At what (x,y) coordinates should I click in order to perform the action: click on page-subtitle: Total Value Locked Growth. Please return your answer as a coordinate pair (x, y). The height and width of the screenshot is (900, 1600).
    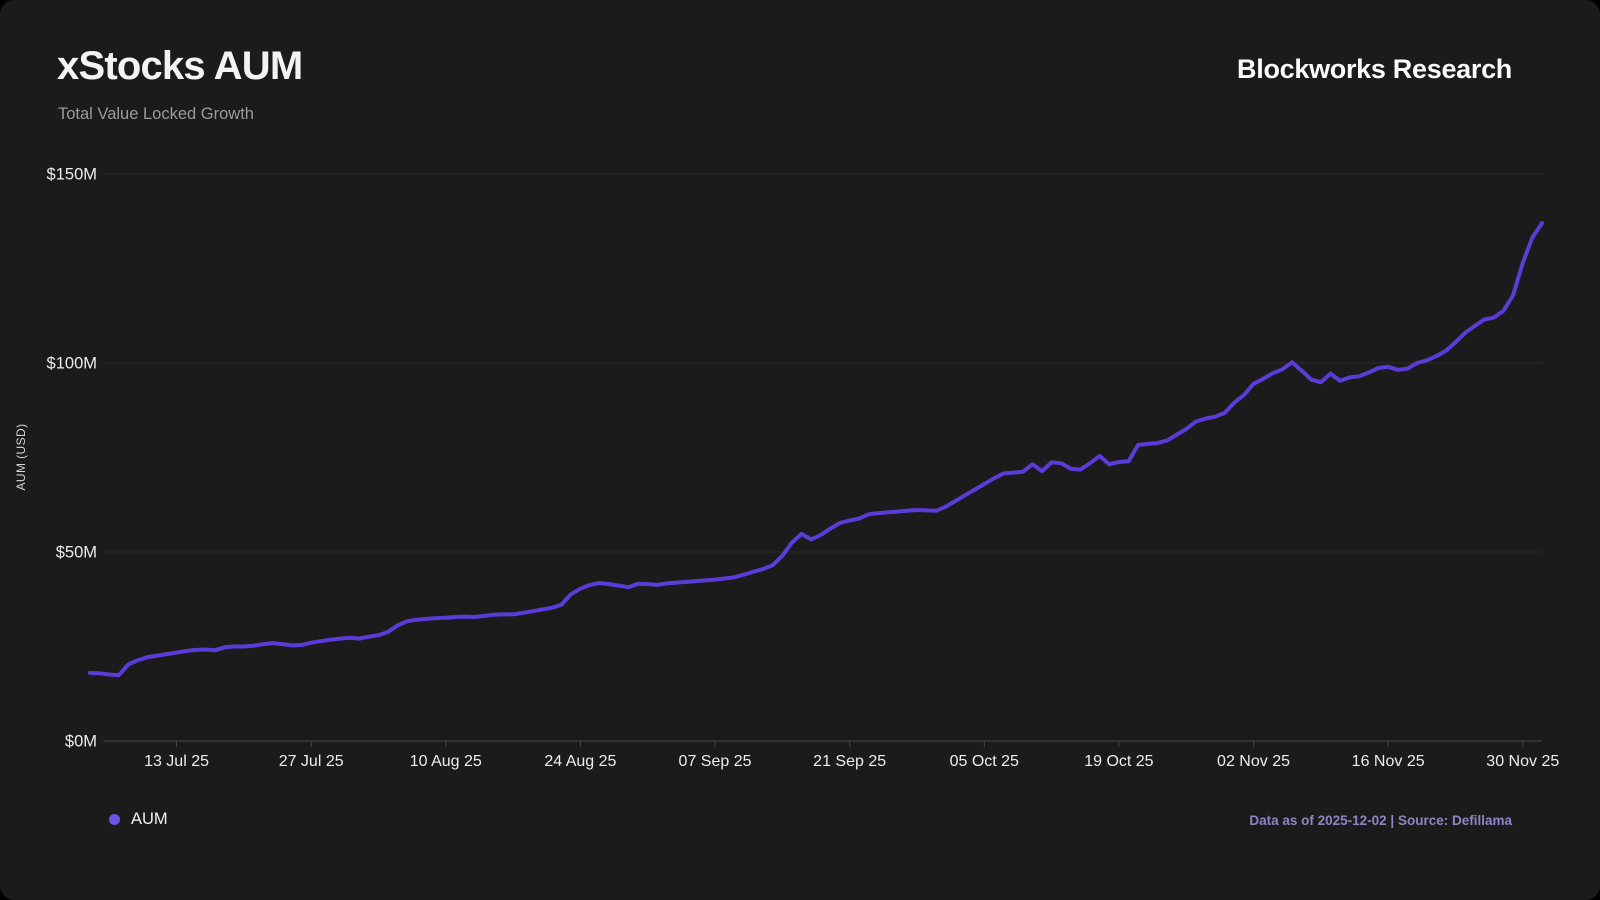
    Looking at the image, I should click on (156, 114).